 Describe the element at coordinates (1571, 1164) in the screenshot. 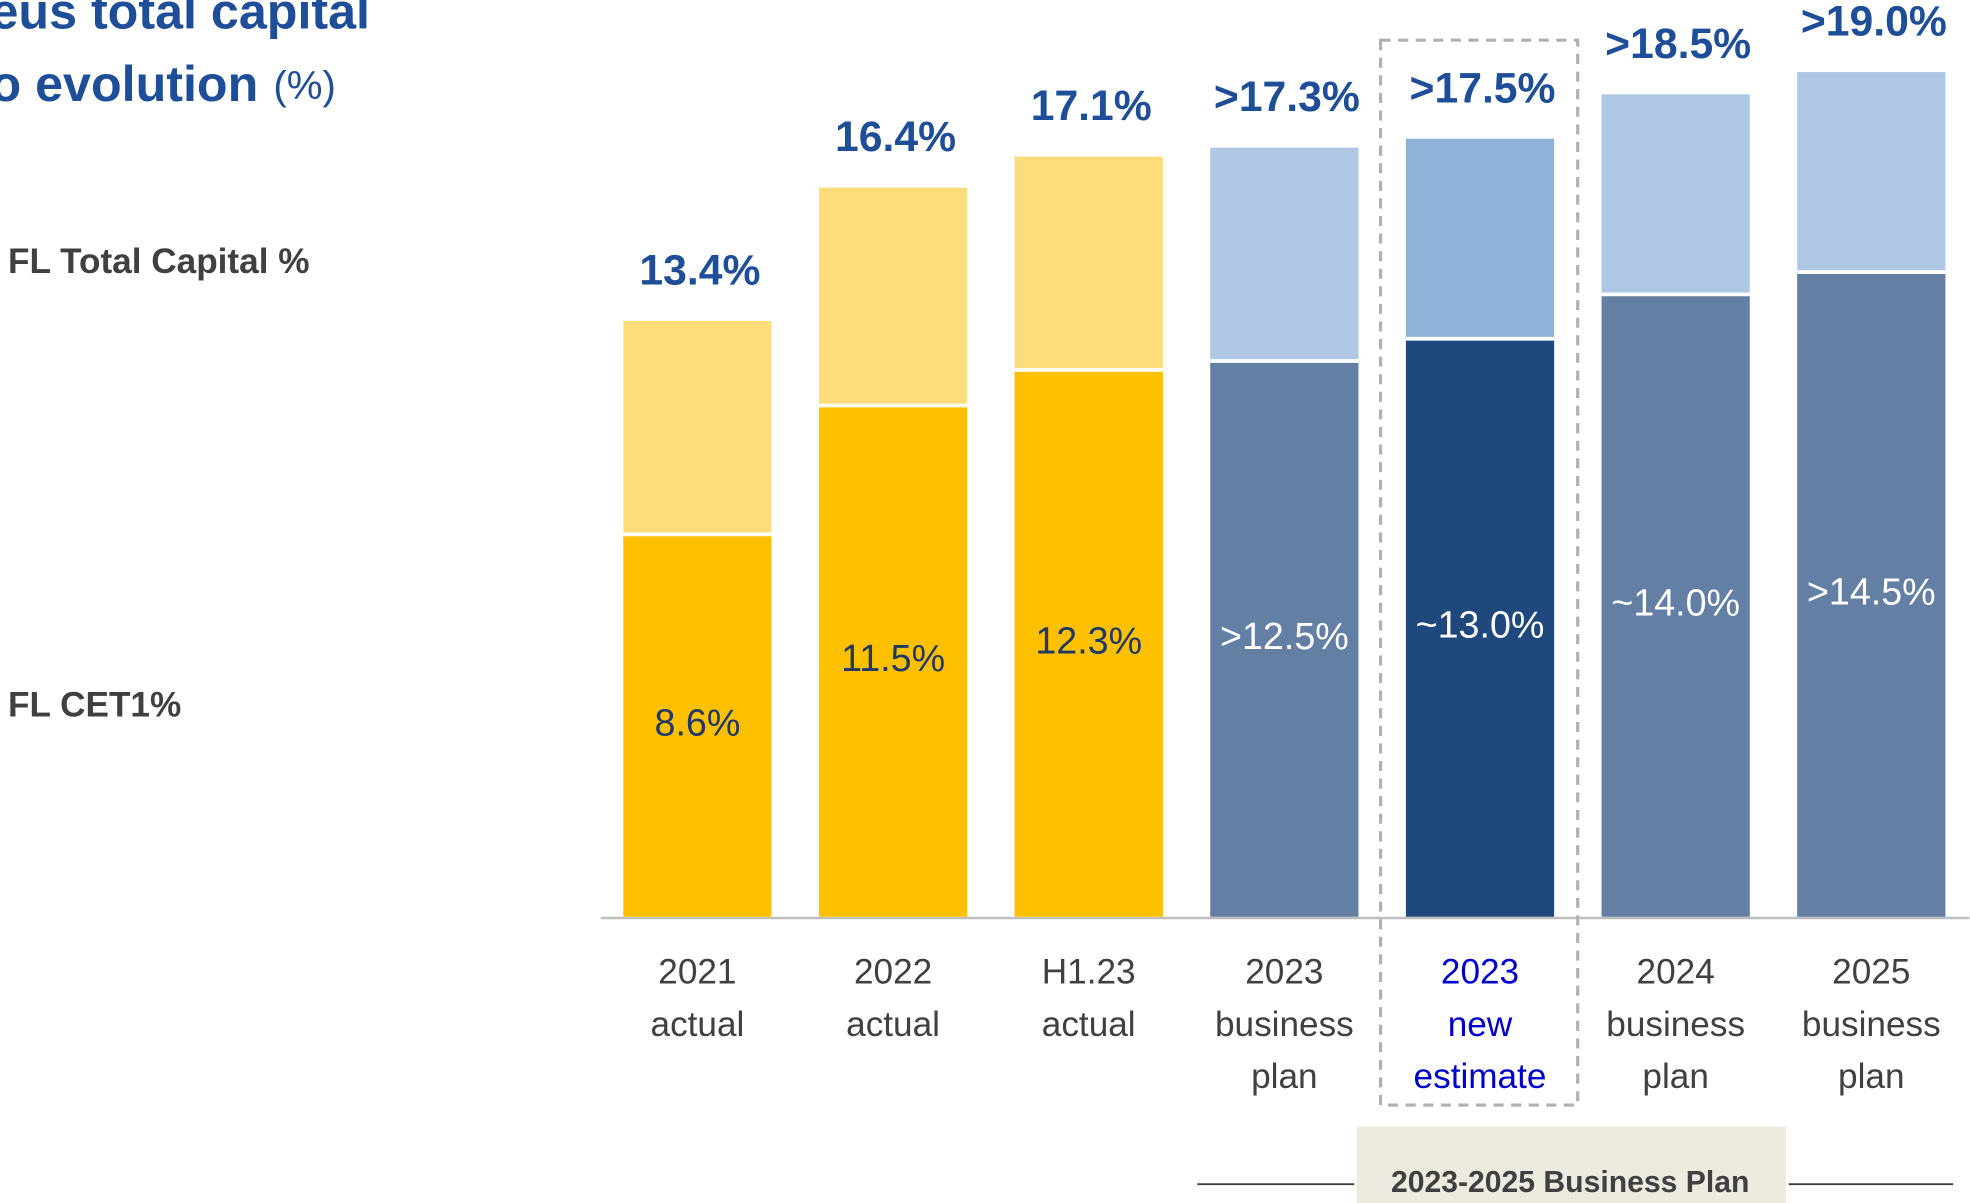

I see `annotation-box` at that location.